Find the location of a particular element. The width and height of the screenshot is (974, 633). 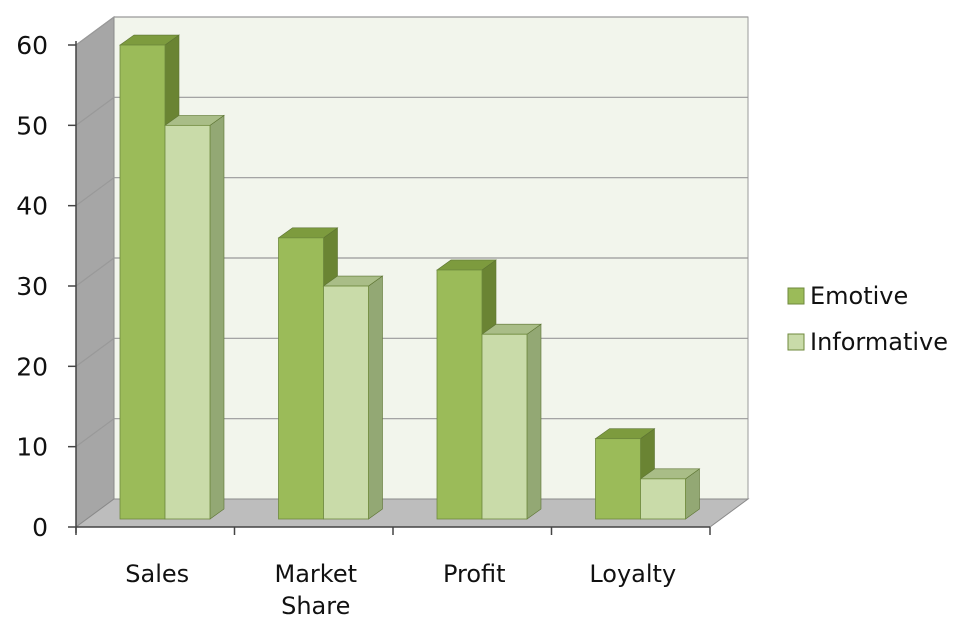

y-axis: 0 10 20 30 40 50 60 is located at coordinates (46, 286).